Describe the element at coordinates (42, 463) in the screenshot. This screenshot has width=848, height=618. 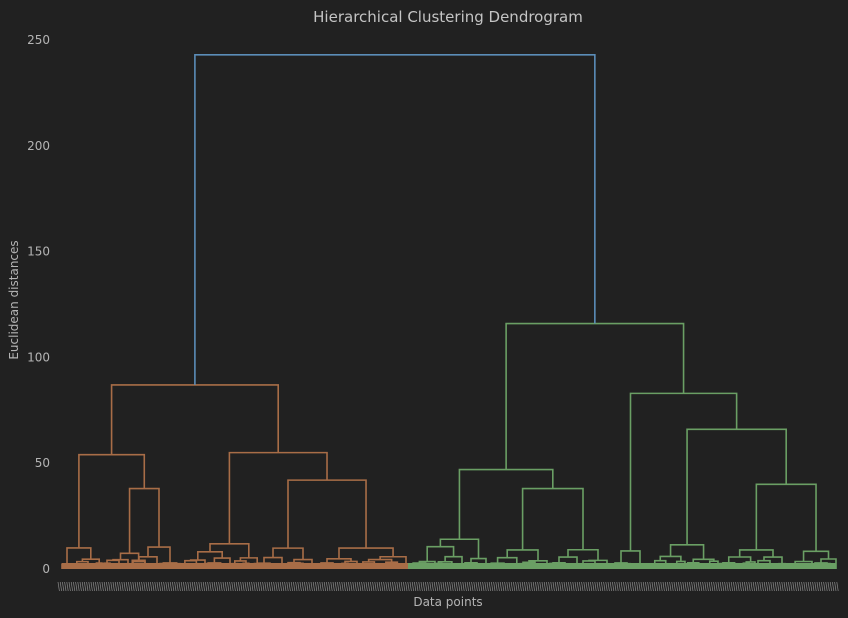
I see `y-tick-label: 50` at that location.